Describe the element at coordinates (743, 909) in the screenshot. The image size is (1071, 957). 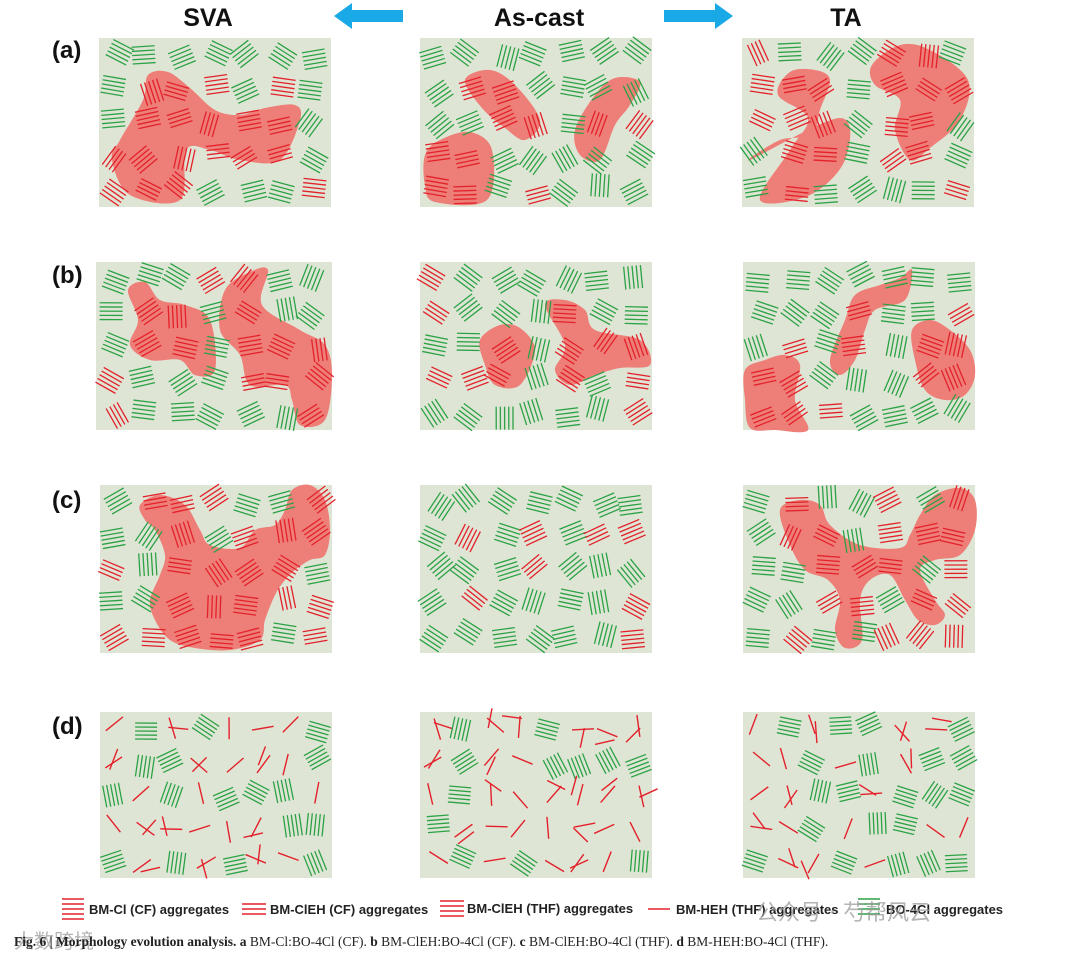
I see `legend-item-bm-heh-thf: BM-HEH (THF) aggregates` at that location.